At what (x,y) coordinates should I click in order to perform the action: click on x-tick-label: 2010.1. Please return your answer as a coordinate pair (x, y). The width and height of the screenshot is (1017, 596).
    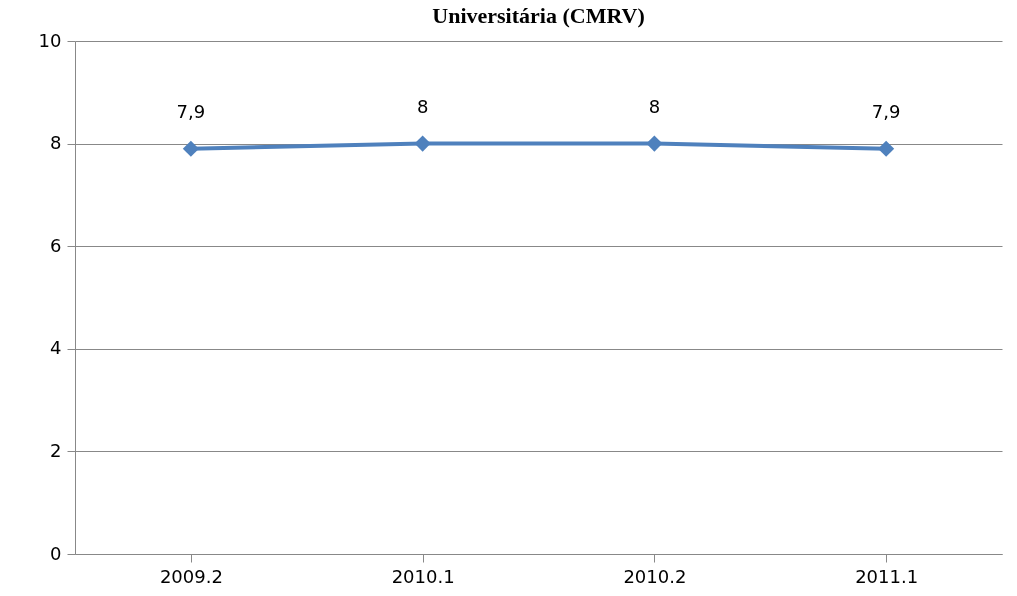
    Looking at the image, I should click on (423, 576).